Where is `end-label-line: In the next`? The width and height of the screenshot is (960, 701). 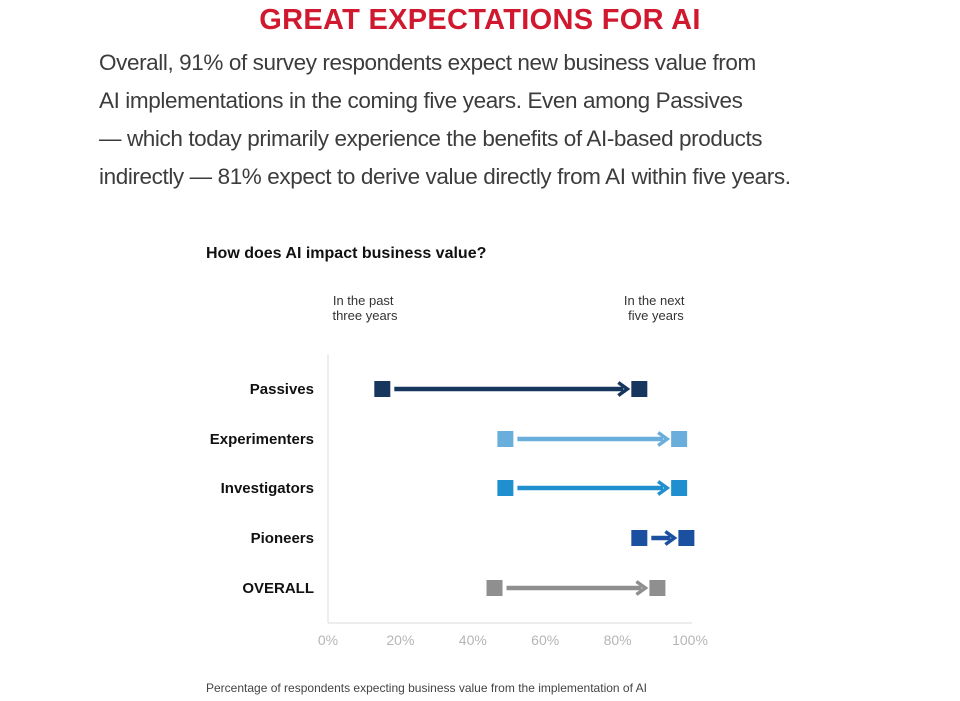
end-label-line: In the next is located at coordinates (654, 300).